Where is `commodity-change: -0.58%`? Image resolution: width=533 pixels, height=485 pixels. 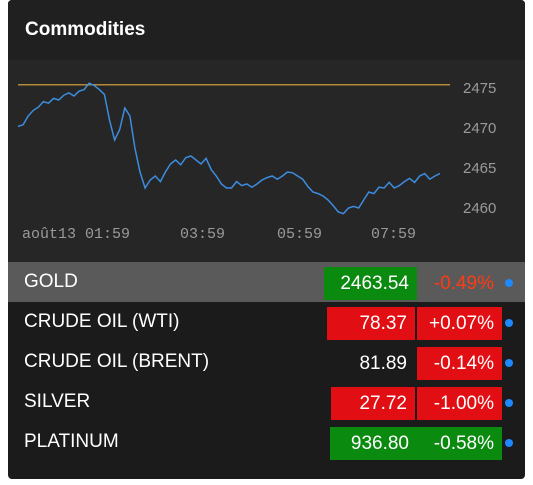
commodity-change: -0.58% is located at coordinates (459, 443).